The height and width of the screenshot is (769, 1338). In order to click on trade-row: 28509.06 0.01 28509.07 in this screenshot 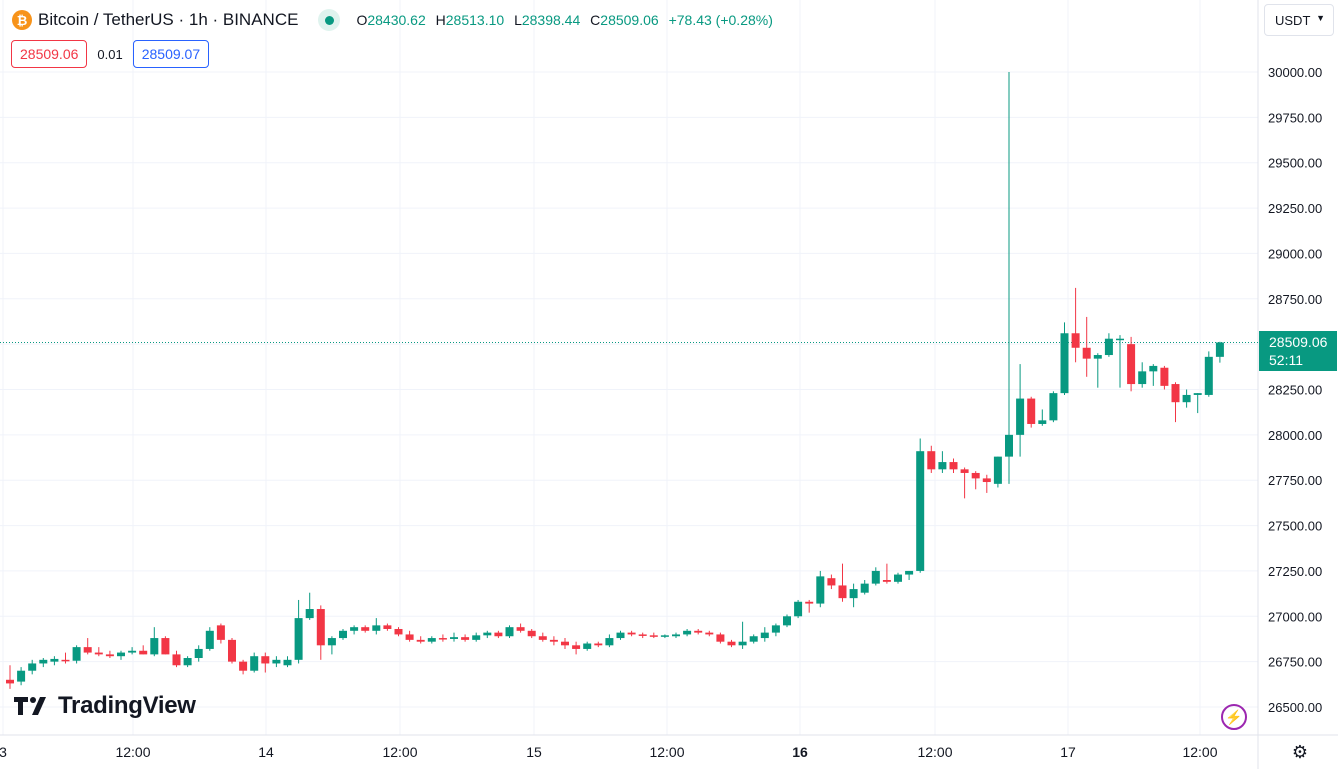, I will do `click(110, 54)`.